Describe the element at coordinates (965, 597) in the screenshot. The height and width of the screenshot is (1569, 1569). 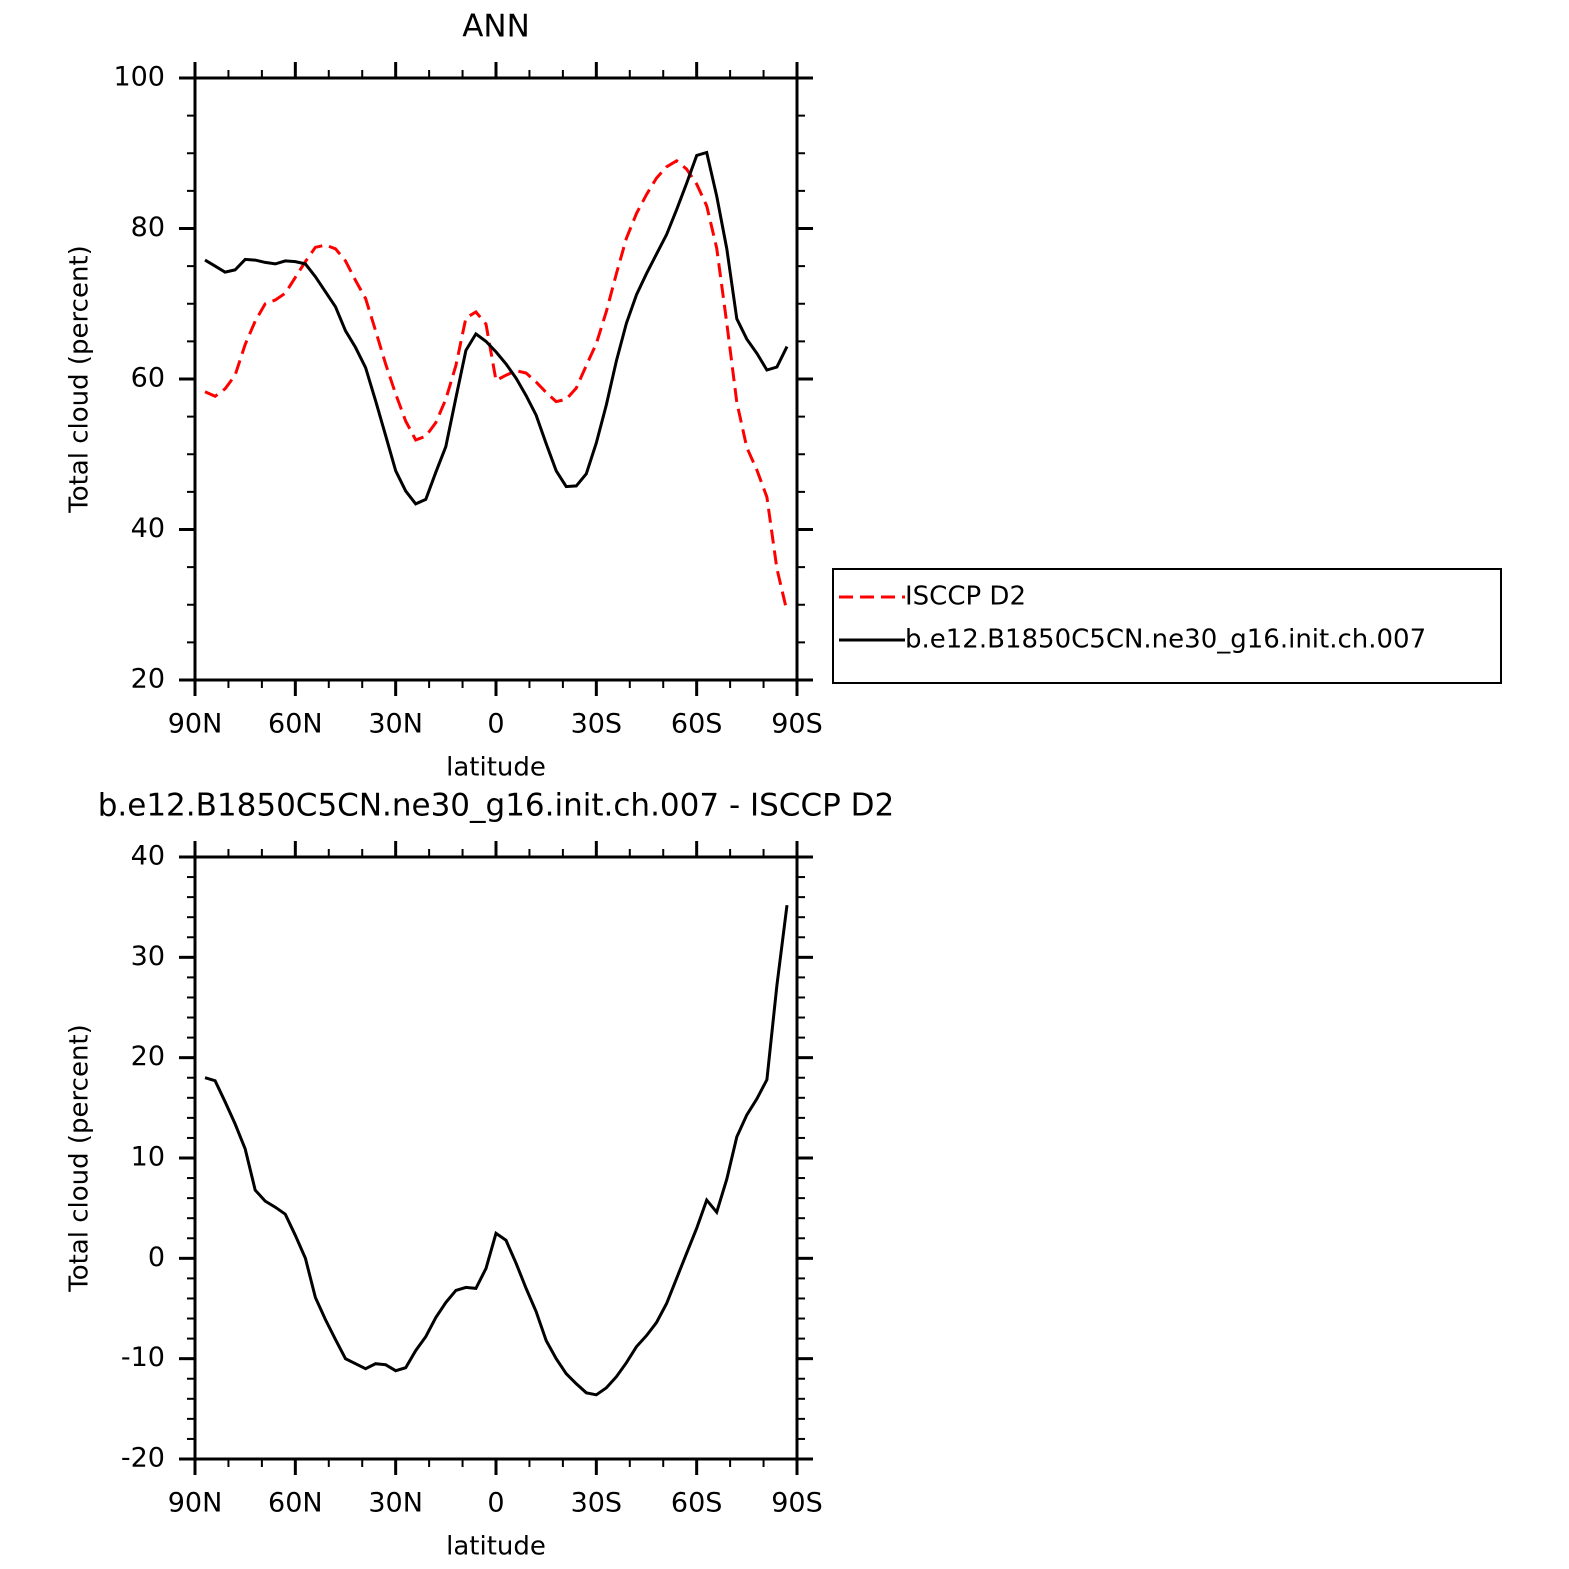
I see `legend-label: ISCCP D2` at that location.